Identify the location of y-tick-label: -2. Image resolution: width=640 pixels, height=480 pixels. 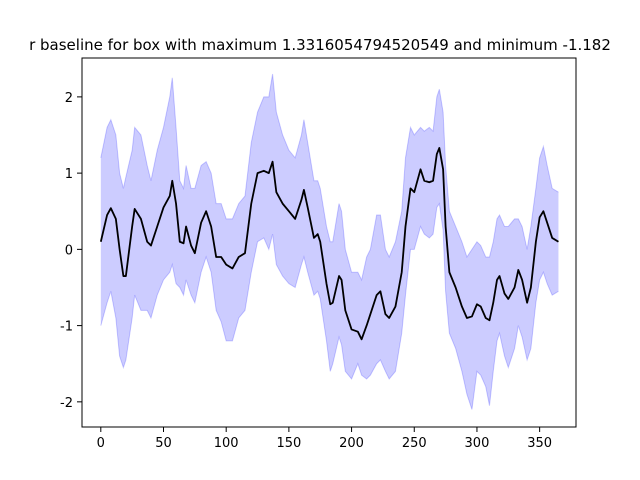
(66, 403).